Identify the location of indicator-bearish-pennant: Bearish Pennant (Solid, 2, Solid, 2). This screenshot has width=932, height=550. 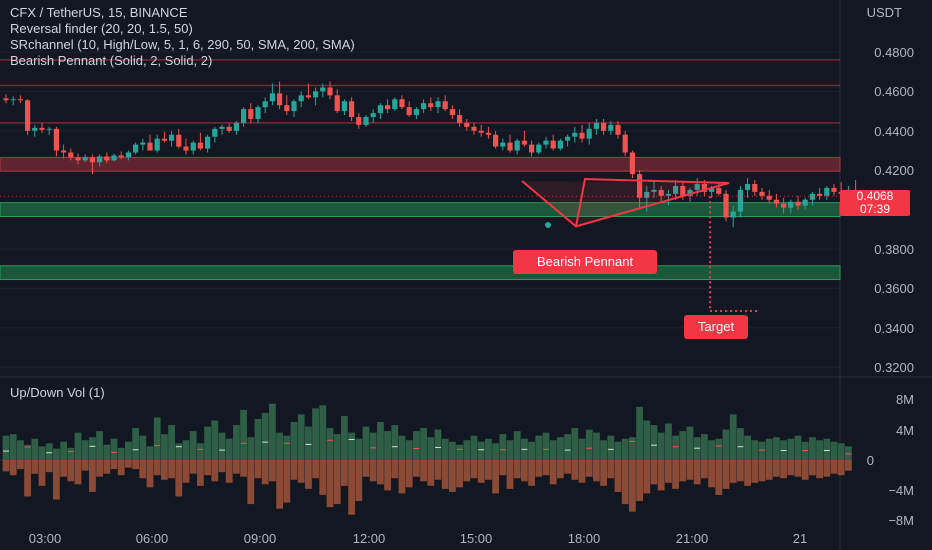
(111, 60).